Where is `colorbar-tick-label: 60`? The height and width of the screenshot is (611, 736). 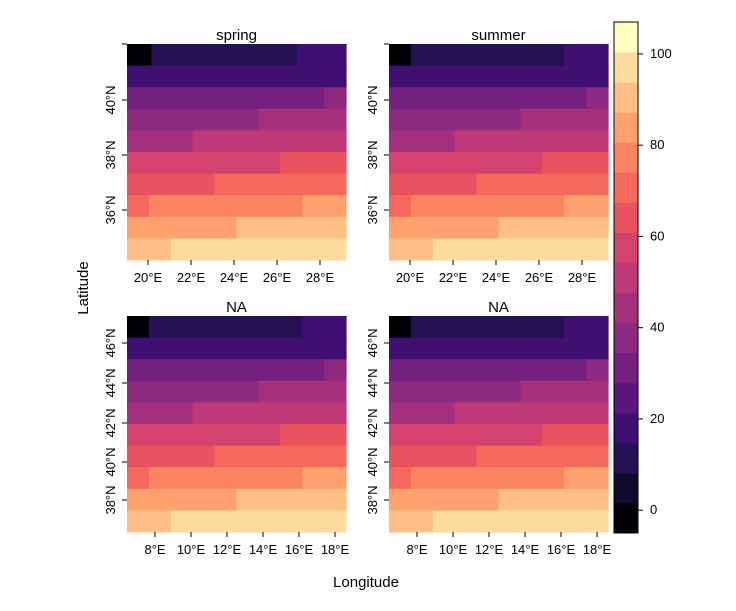 colorbar-tick-label: 60 is located at coordinates (657, 235).